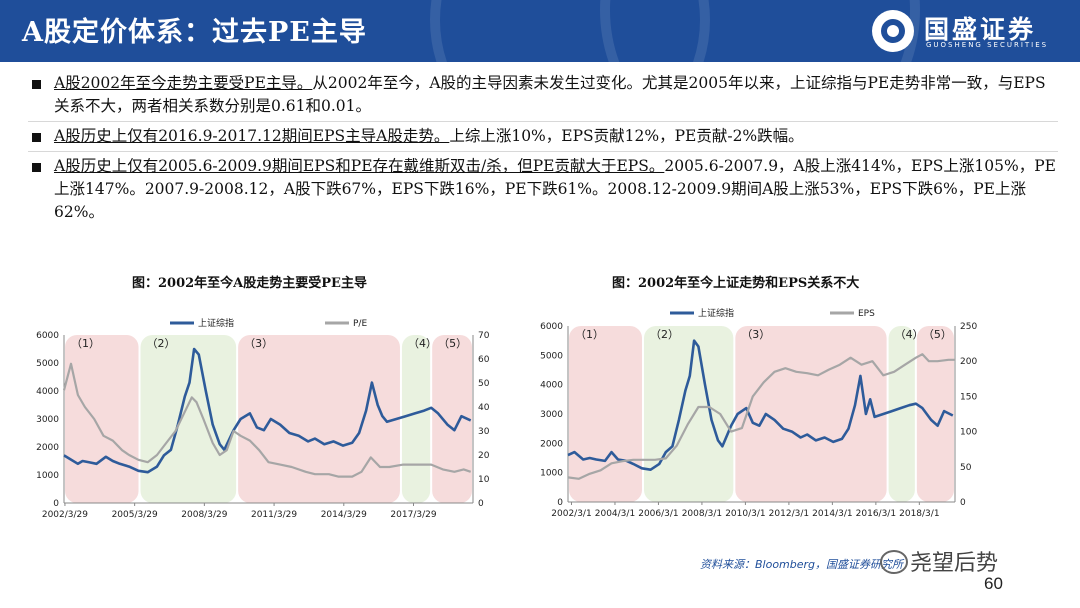  Describe the element at coordinates (540, 31) in the screenshot. I see `header-bar: A股定价体系：过去PE主导 国盛证券 GUOSHENG SECURITIES` at that location.